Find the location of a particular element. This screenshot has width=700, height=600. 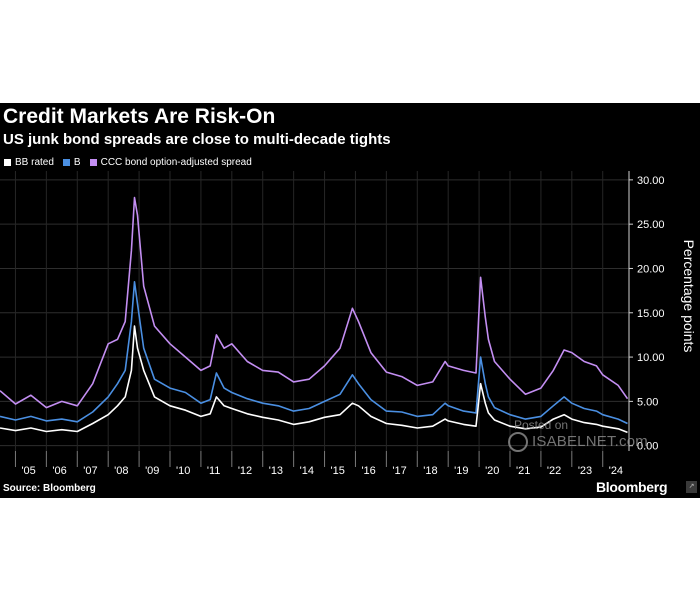

watermark-site: ISABELNET.com is located at coordinates (590, 441).